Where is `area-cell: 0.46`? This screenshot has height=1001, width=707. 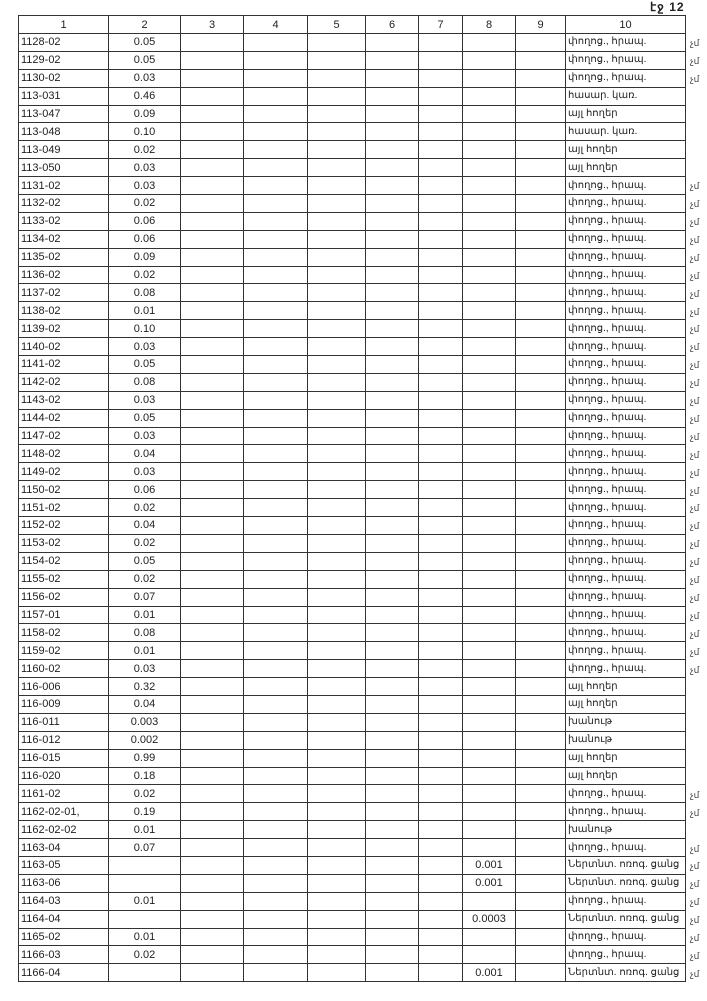 area-cell: 0.46 is located at coordinates (144, 96).